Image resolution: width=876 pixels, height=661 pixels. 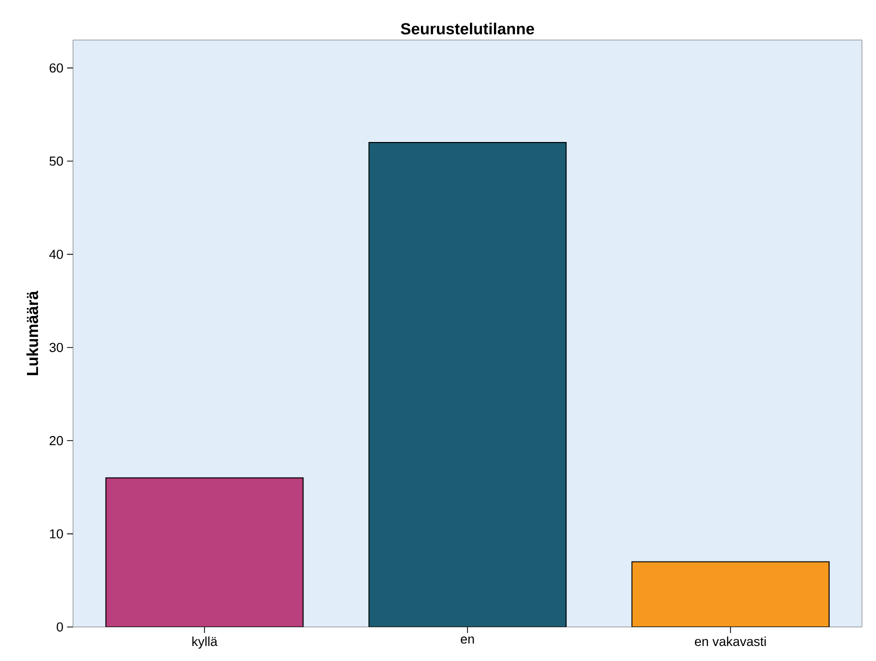 What do you see at coordinates (205, 642) in the screenshot?
I see `x-tick-label: kyllä` at bounding box center [205, 642].